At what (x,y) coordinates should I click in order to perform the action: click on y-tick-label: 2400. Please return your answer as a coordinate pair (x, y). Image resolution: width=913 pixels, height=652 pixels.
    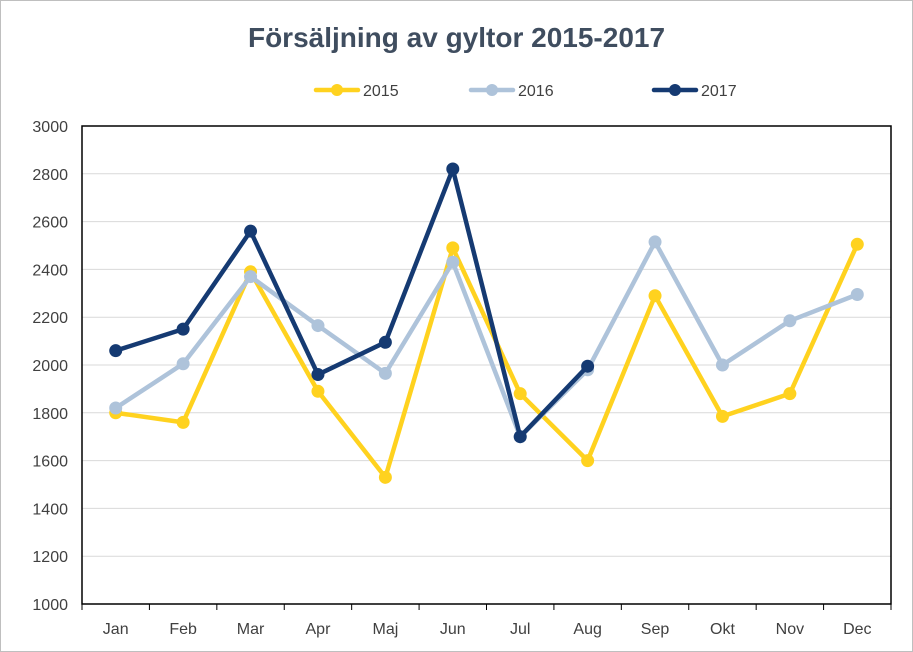
    Looking at the image, I should click on (50, 270).